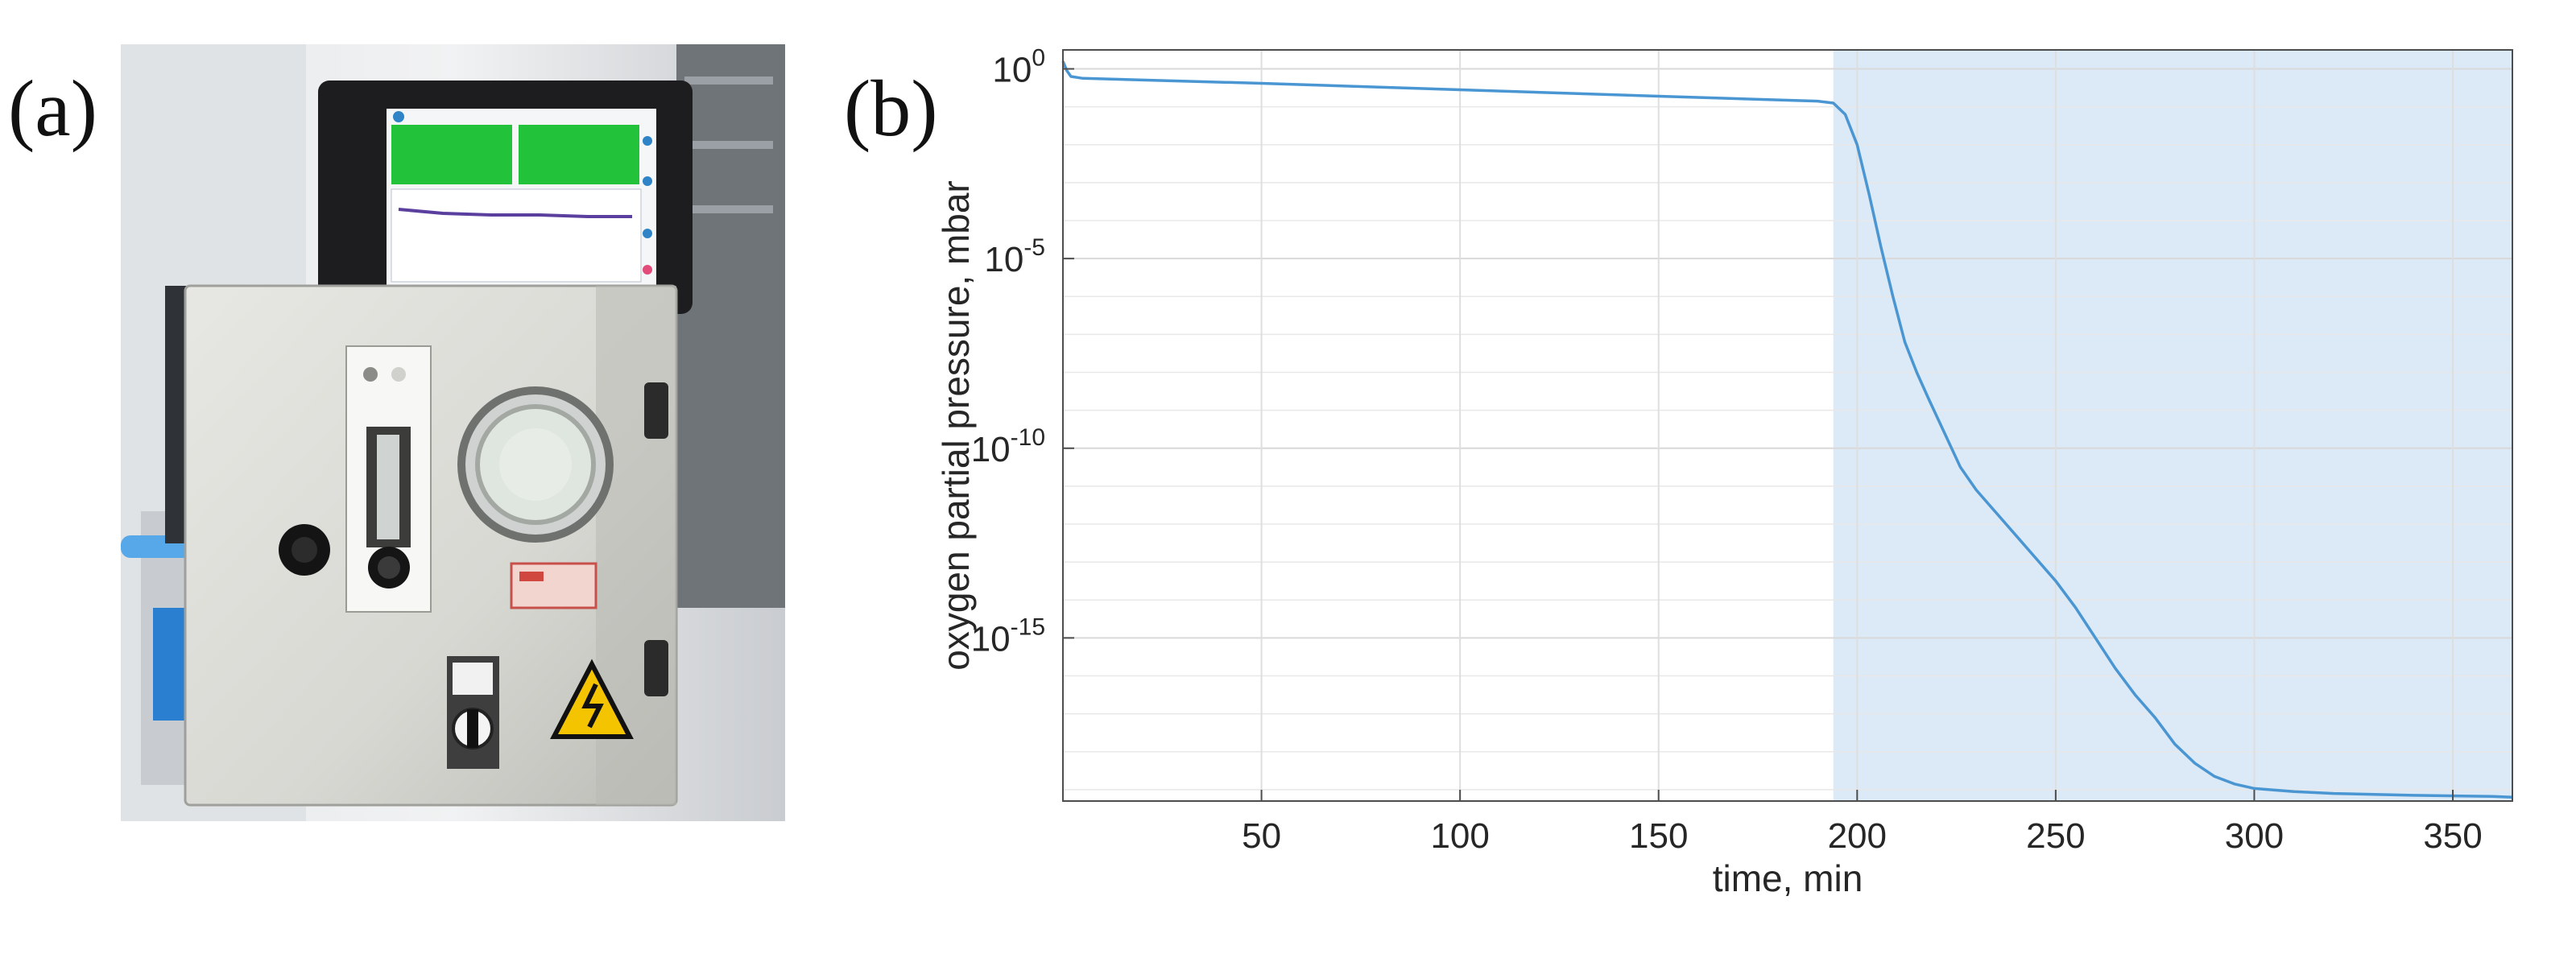 This screenshot has height=954, width=2576. I want to click on panel-label-b: (b), so click(891, 109).